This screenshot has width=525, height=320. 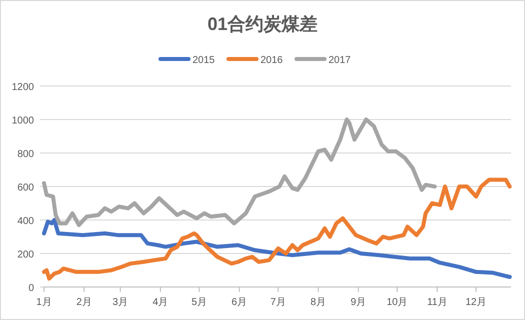 What do you see at coordinates (476, 302) in the screenshot?
I see `x-tick-label: 12月` at bounding box center [476, 302].